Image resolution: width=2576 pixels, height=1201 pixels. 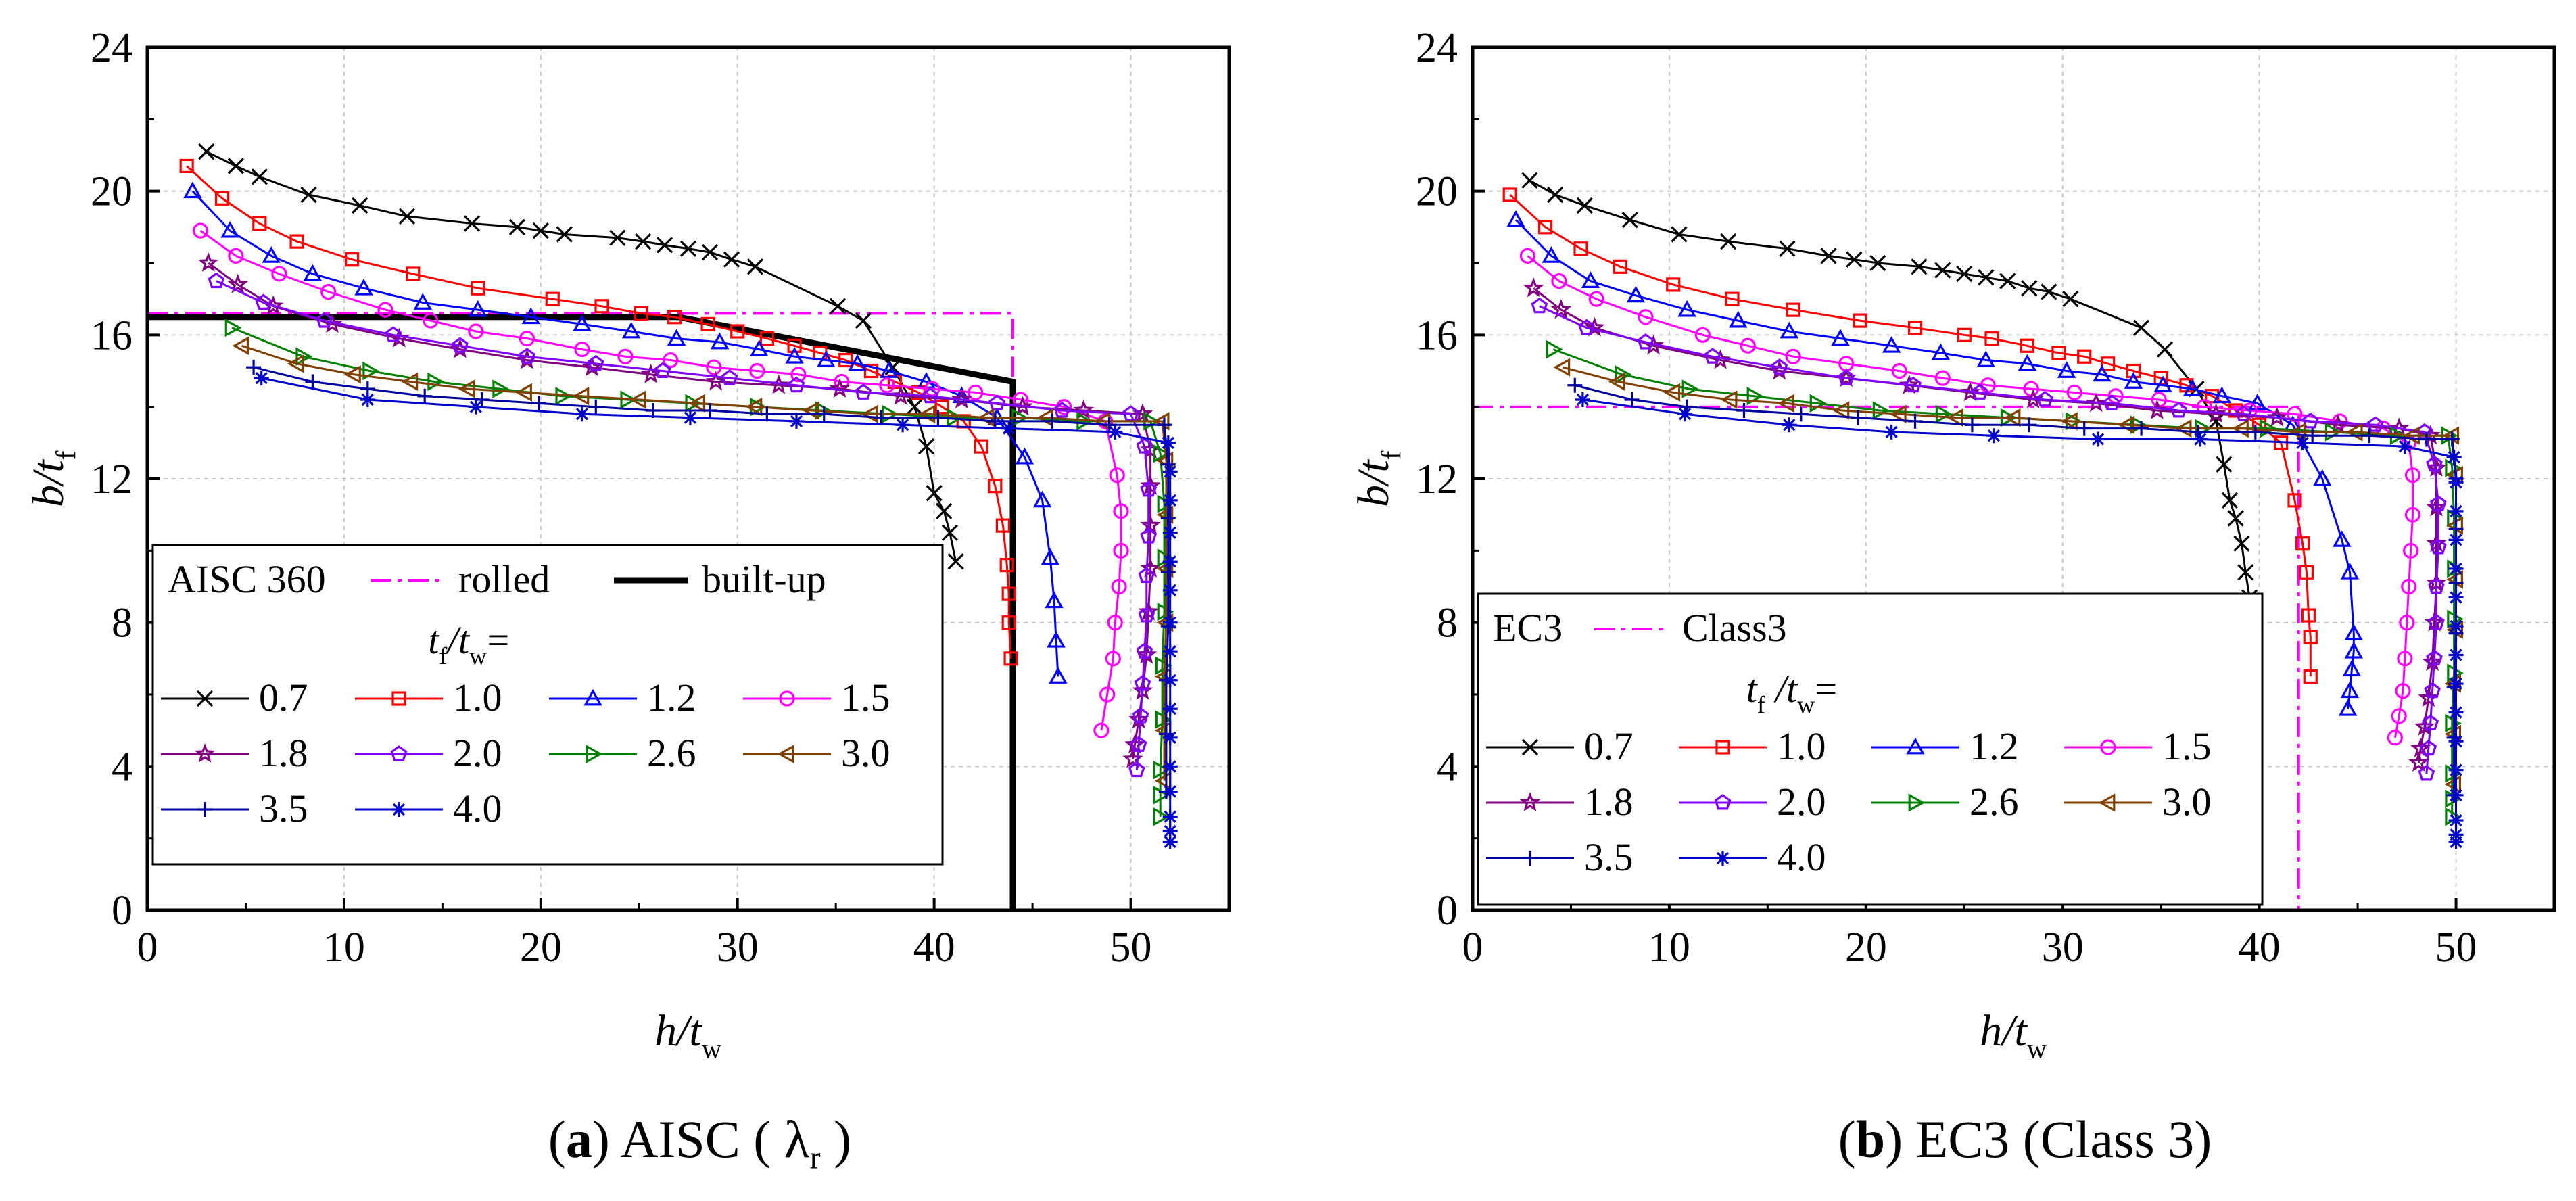 What do you see at coordinates (1437, 48) in the screenshot?
I see `y-tick-label: 24` at bounding box center [1437, 48].